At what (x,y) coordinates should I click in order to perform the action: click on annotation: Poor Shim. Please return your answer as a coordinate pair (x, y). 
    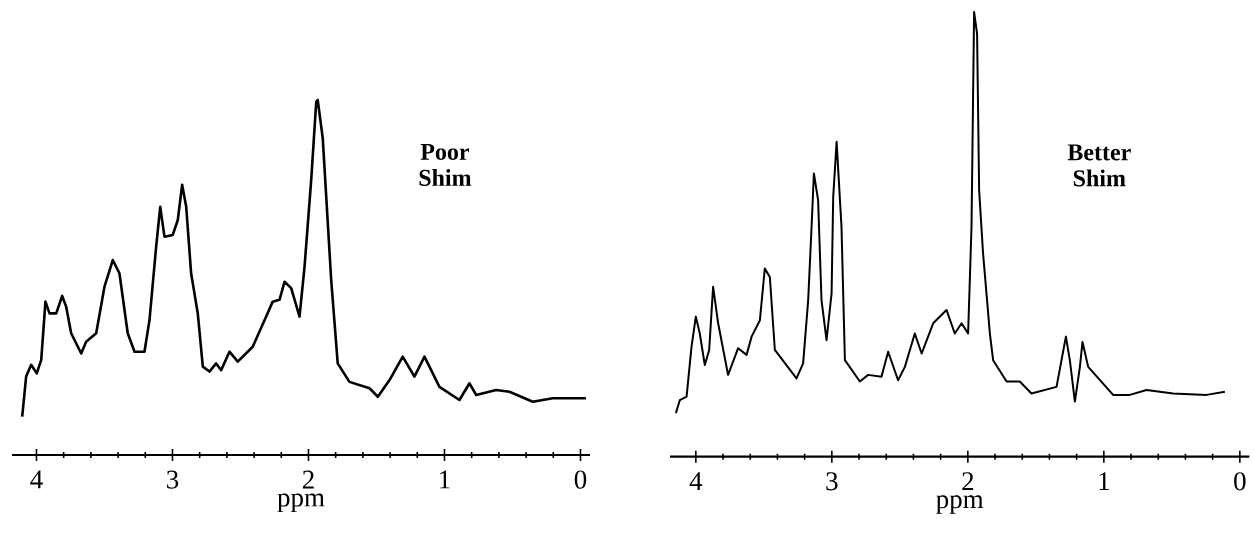
    Looking at the image, I should click on (445, 164).